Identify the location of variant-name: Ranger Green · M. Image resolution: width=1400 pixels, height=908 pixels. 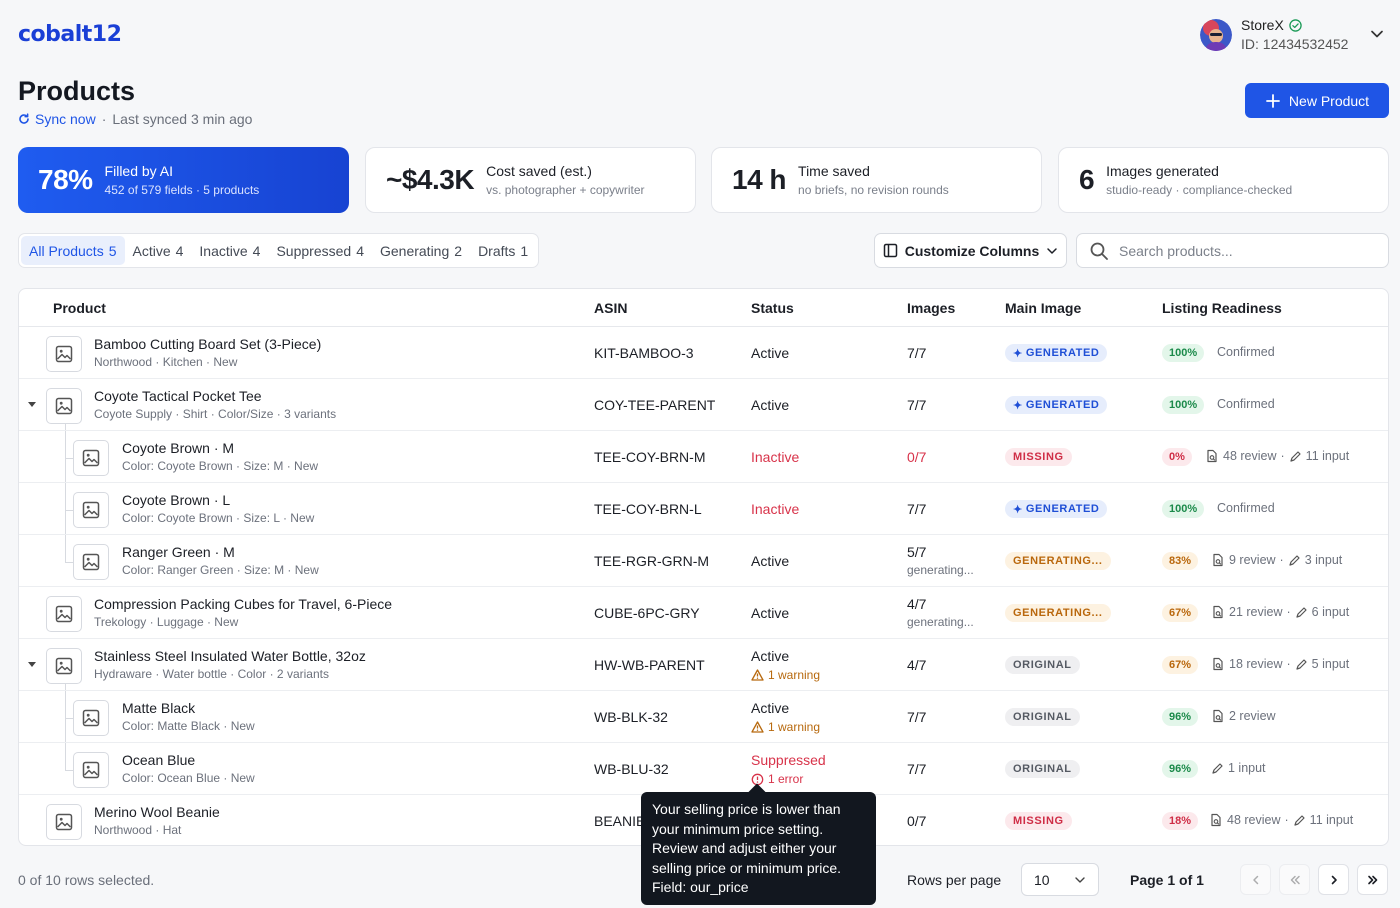
(178, 552).